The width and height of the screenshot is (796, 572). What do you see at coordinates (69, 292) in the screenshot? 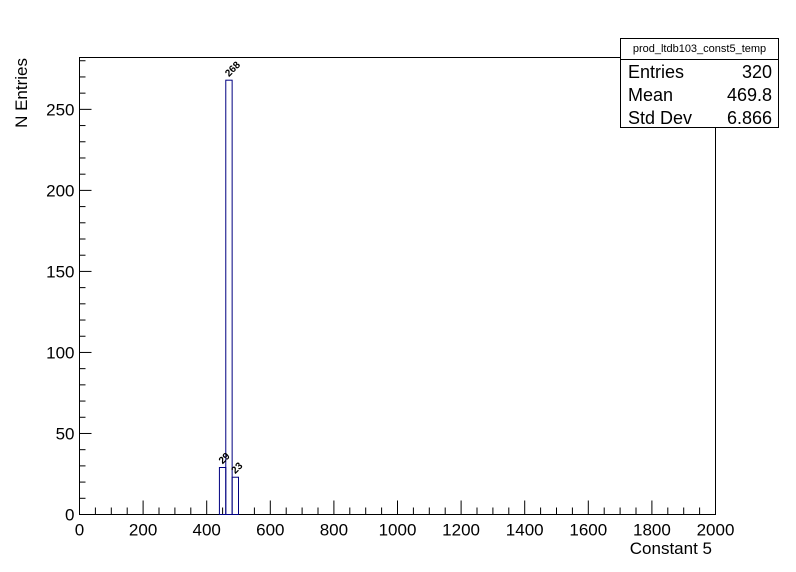
I see `y-axis: 0 50 100 150 200 250` at bounding box center [69, 292].